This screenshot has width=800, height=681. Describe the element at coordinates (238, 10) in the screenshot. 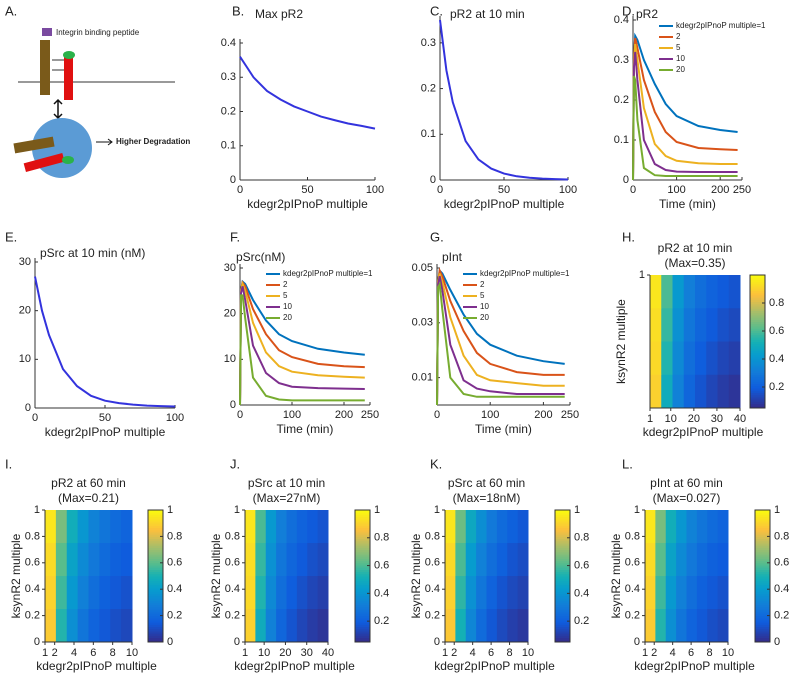

I see `panel-label: B.` at that location.